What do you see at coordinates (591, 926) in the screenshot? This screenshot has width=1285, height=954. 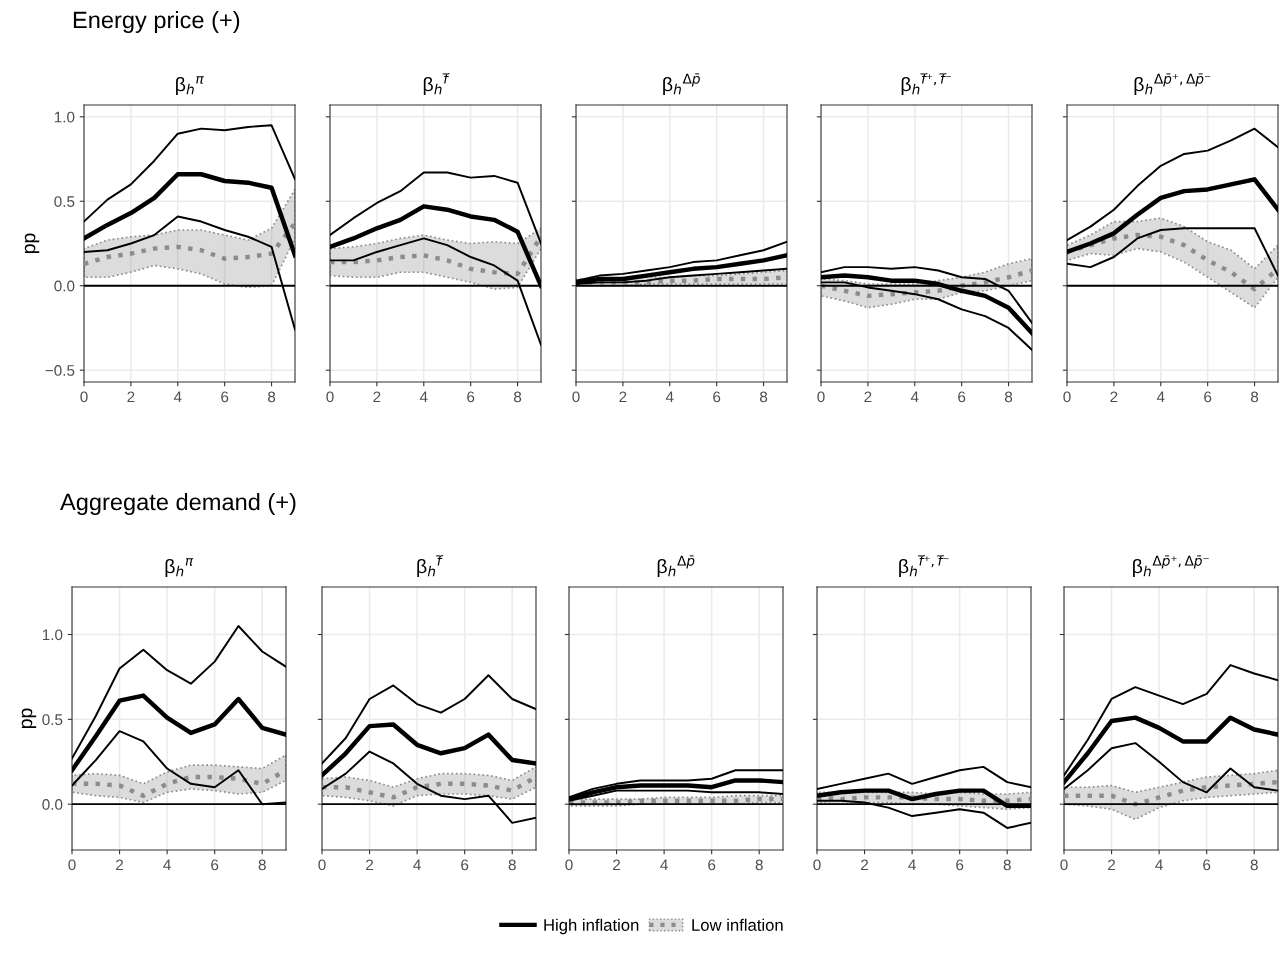 I see `legend-label: High inflation` at bounding box center [591, 926].